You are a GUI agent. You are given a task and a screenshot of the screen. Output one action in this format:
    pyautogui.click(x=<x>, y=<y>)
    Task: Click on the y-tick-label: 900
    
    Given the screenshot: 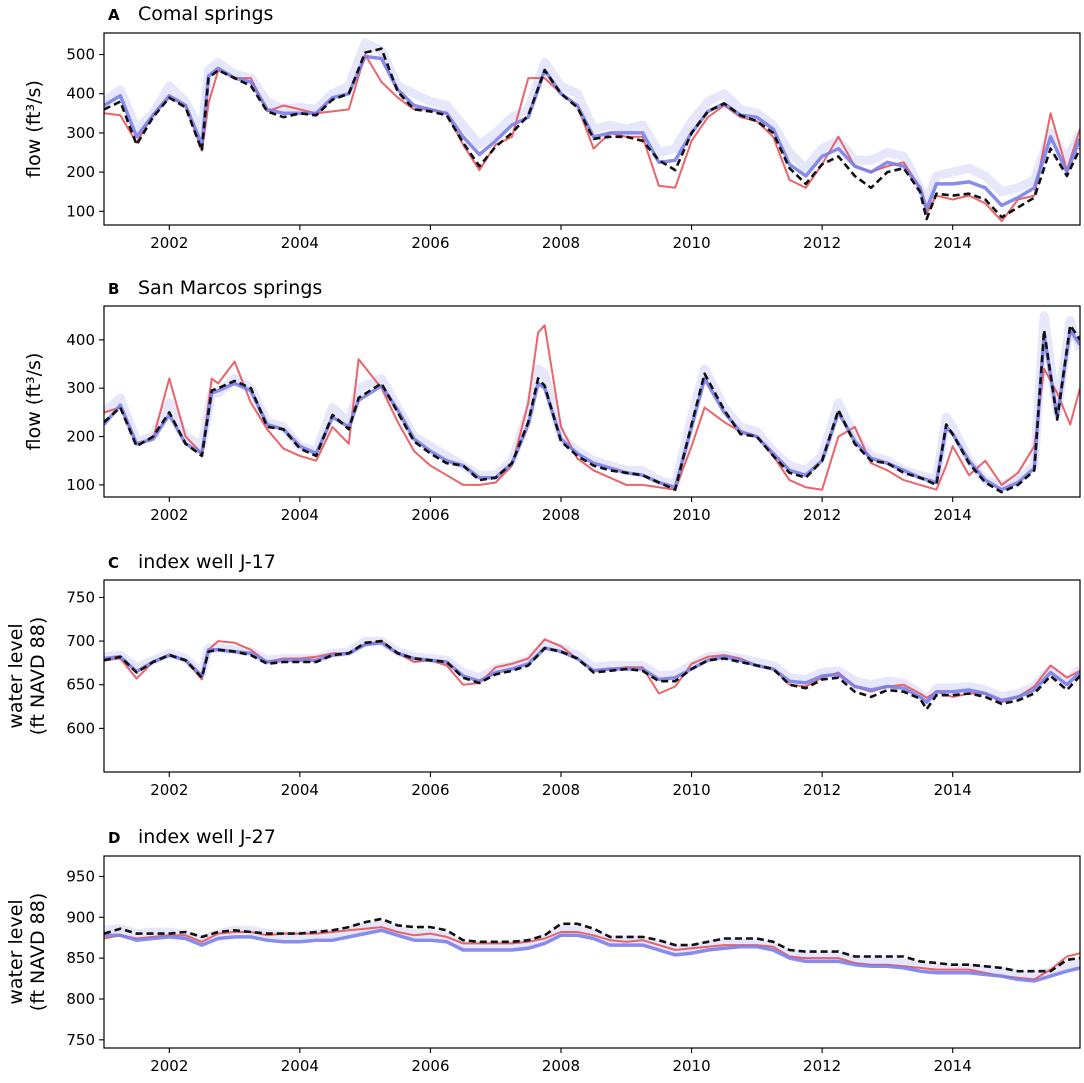 What is the action you would take?
    pyautogui.click(x=80, y=917)
    